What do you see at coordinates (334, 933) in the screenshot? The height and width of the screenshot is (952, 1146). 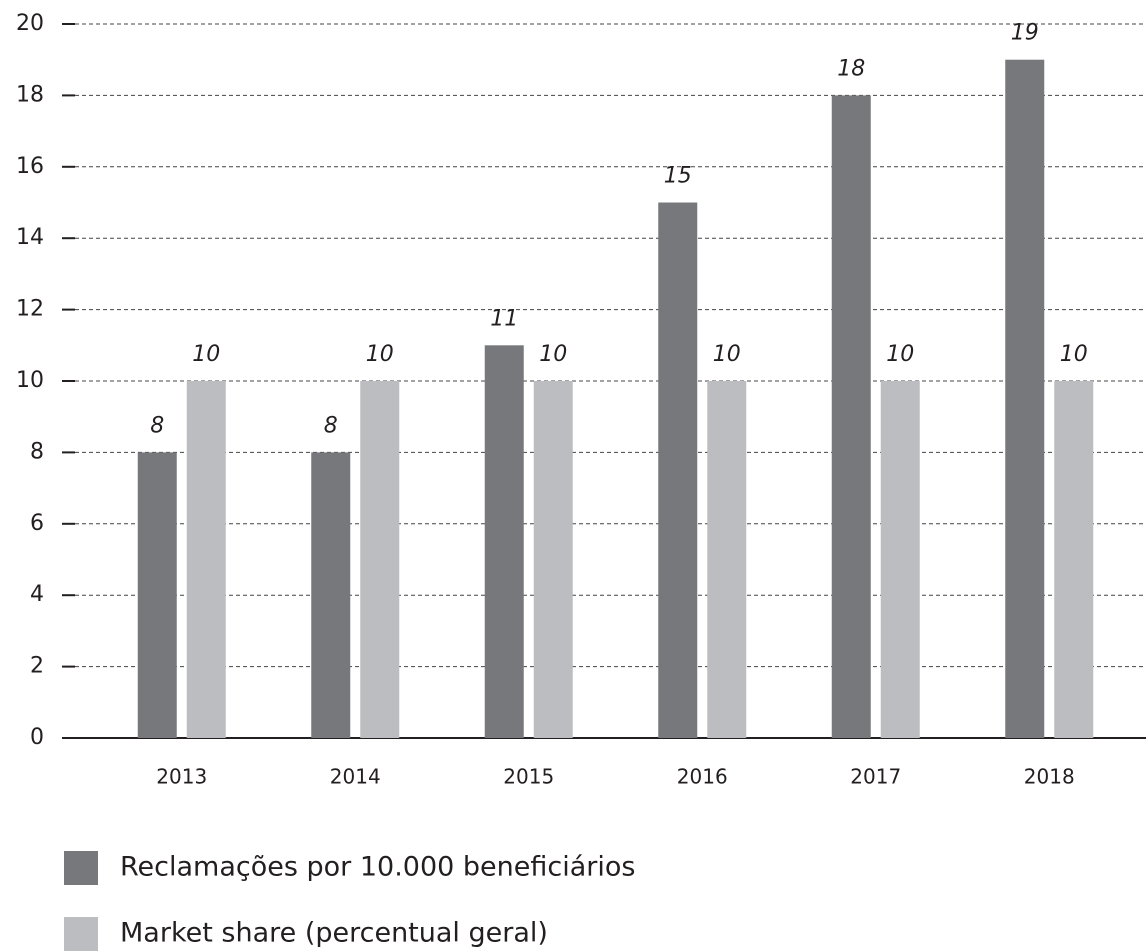 I see `legend-label: Market share (percentual geral)` at bounding box center [334, 933].